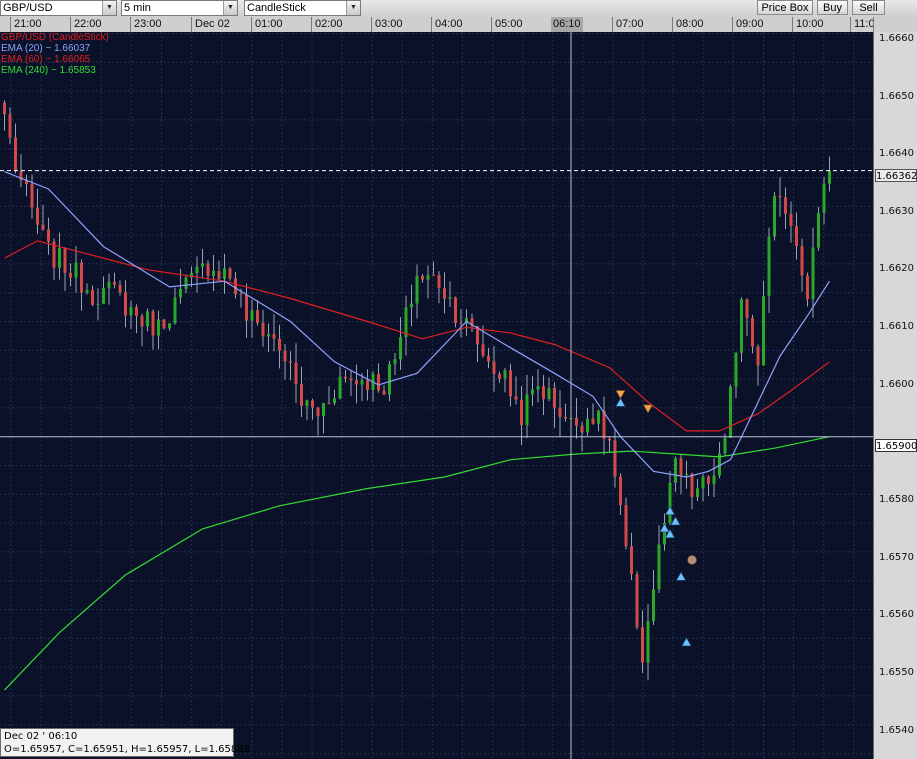 This screenshot has width=917, height=759. Describe the element at coordinates (28, 8) in the screenshot. I see `symbol-value: GBP/USD` at that location.